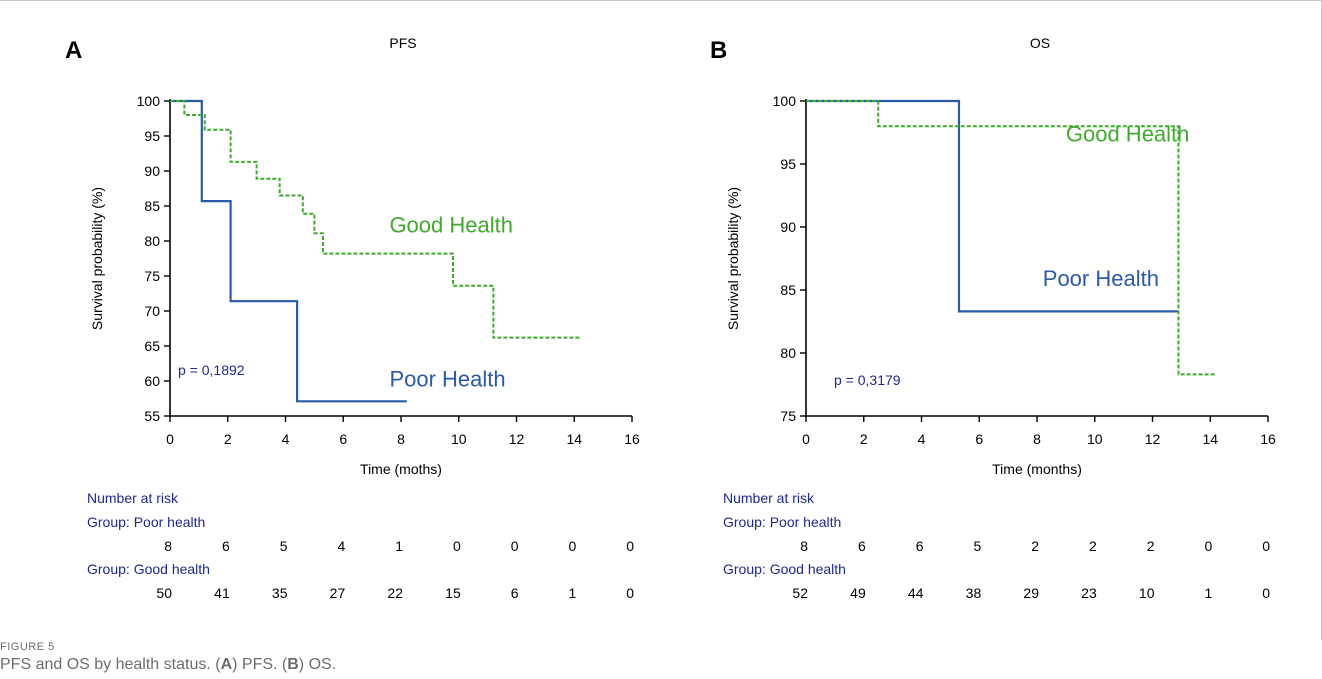 This screenshot has height=679, width=1322. I want to click on caption-text-end: ) OS., so click(317, 664).